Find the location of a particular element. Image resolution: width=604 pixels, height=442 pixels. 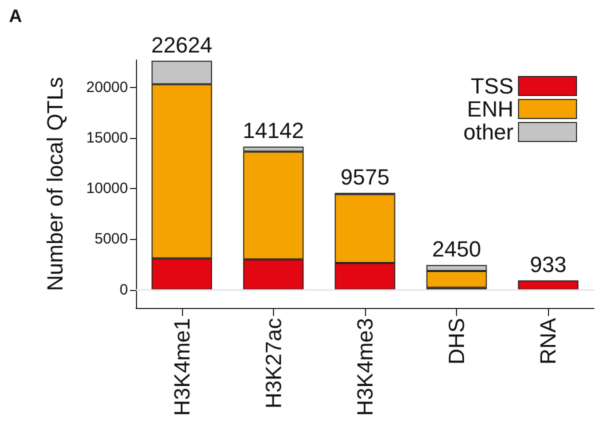

y-tick-label: 20000 is located at coordinates (107, 87).